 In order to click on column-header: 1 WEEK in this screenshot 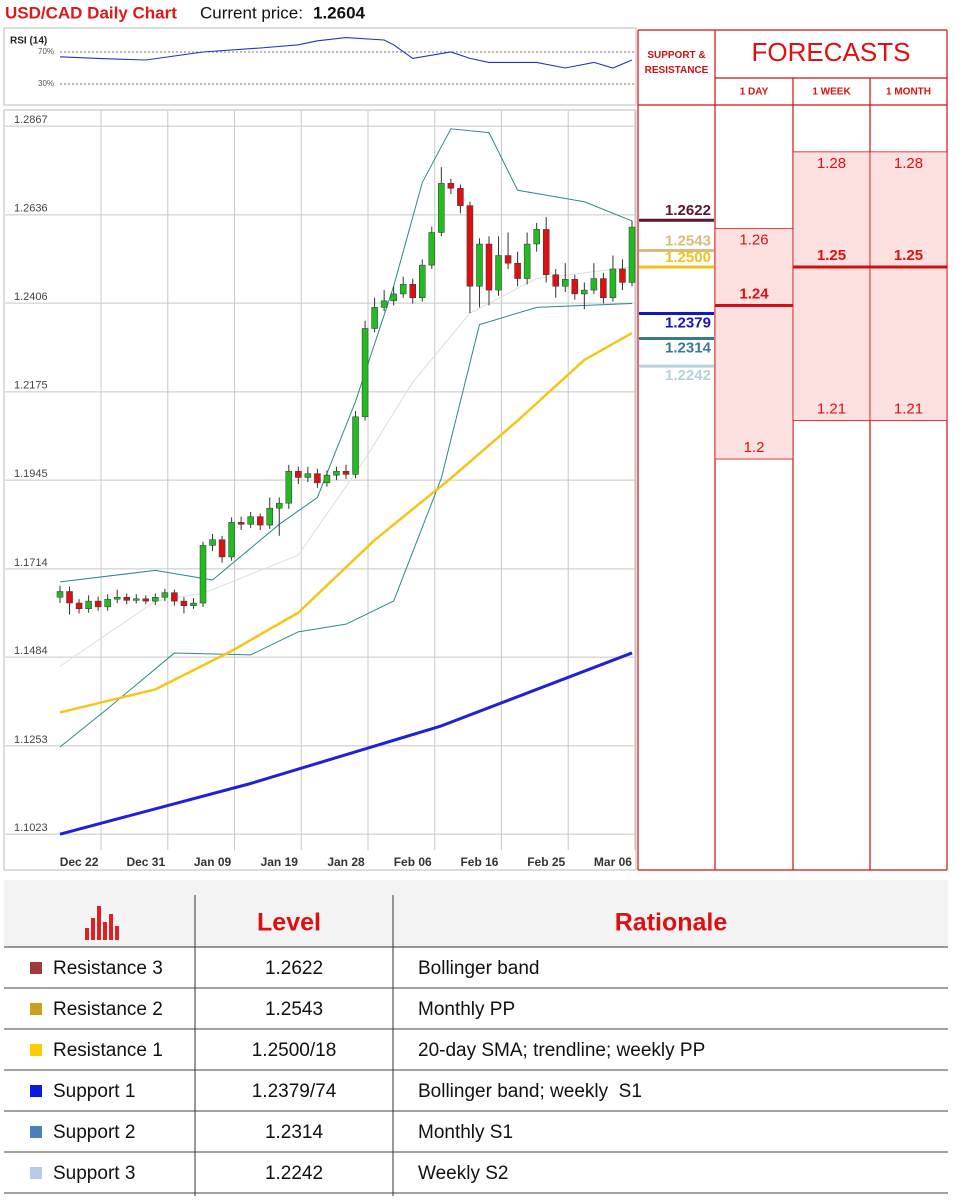, I will do `click(831, 92)`.